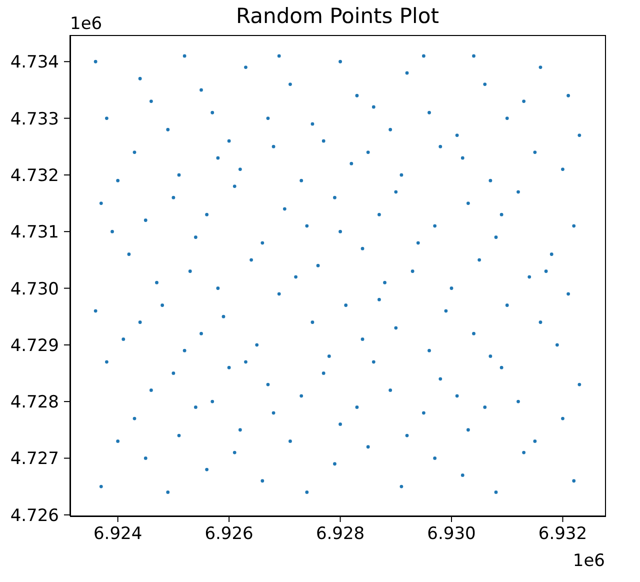 The height and width of the screenshot is (582, 640). Describe the element at coordinates (34, 346) in the screenshot. I see `y-tick-label: 4.729` at that location.